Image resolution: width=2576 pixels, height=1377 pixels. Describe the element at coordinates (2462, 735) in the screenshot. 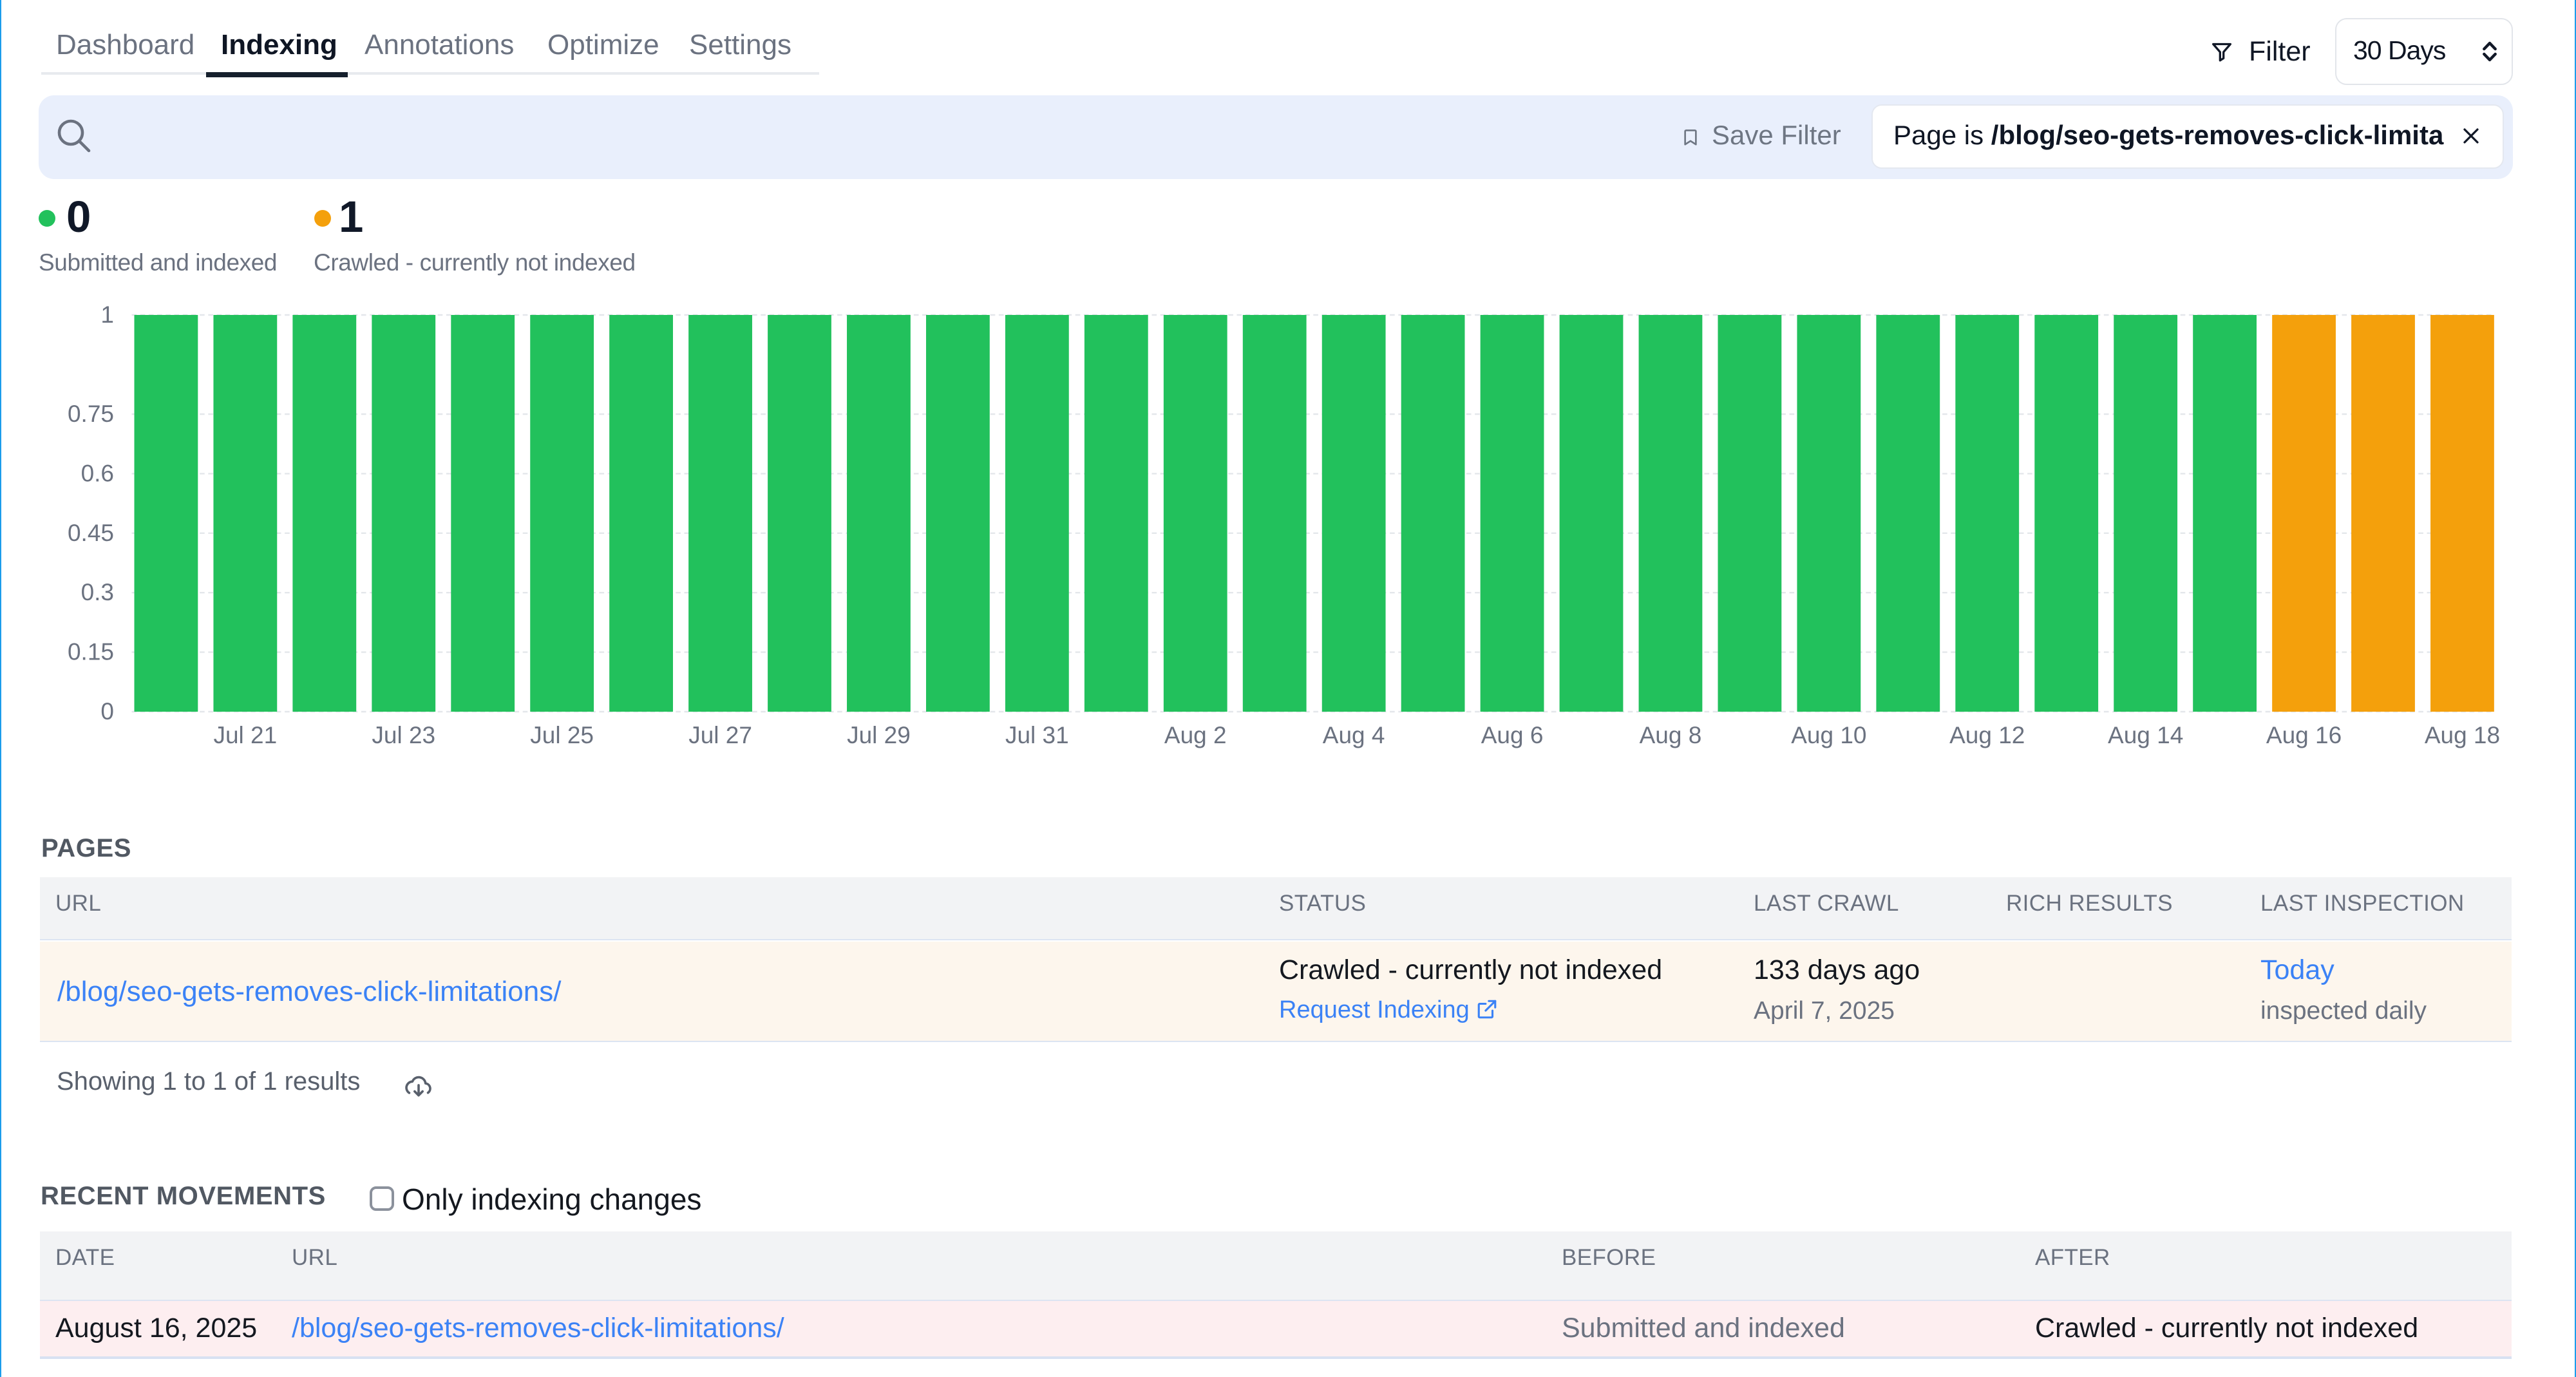

I see `svg-text: Aug 18` at that location.